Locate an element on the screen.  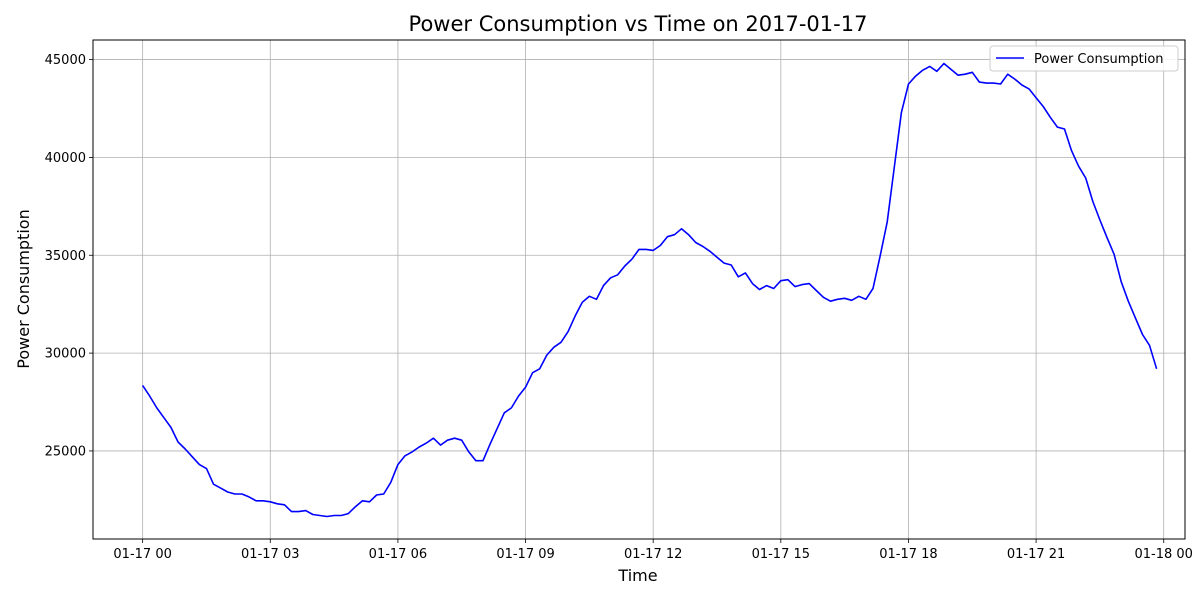
y-axis-ticks: 25000 30000 35000 40000 45000 is located at coordinates (69, 256).